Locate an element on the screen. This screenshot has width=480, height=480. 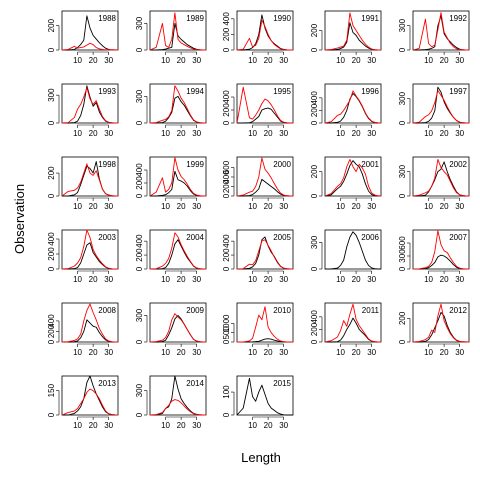
y-axis: 0 150 is located at coordinates (53, 400).